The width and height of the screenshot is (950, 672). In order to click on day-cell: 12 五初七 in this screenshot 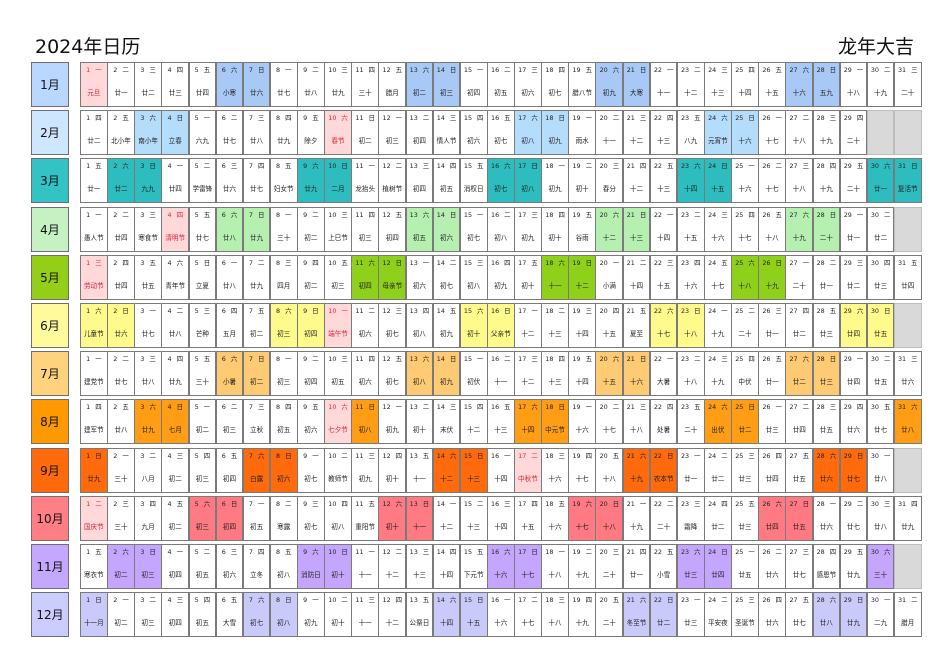, I will do `click(392, 374)`.